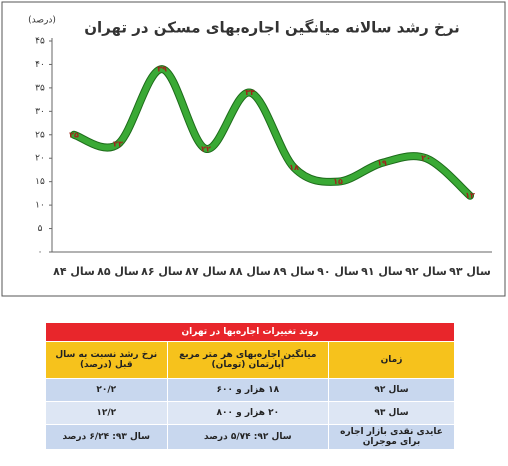 This screenshot has width=508, height=466. I want to click on data-label: ۲۵, so click(74, 134).